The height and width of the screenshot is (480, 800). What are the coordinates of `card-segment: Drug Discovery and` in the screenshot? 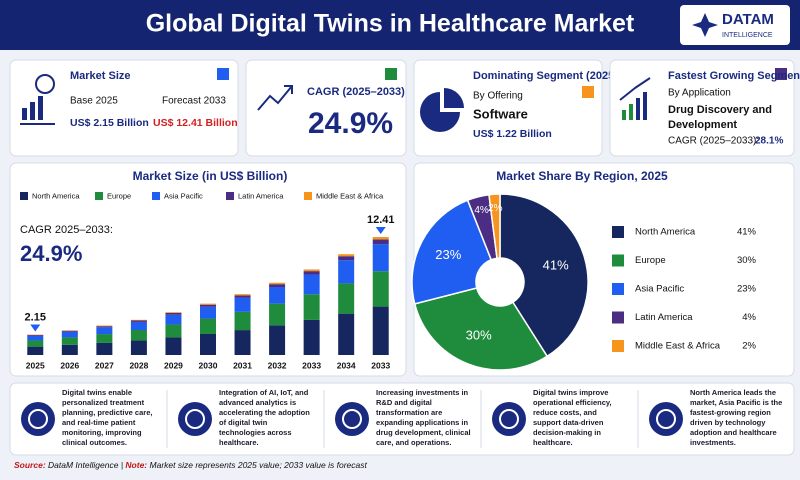 It's located at (720, 110).